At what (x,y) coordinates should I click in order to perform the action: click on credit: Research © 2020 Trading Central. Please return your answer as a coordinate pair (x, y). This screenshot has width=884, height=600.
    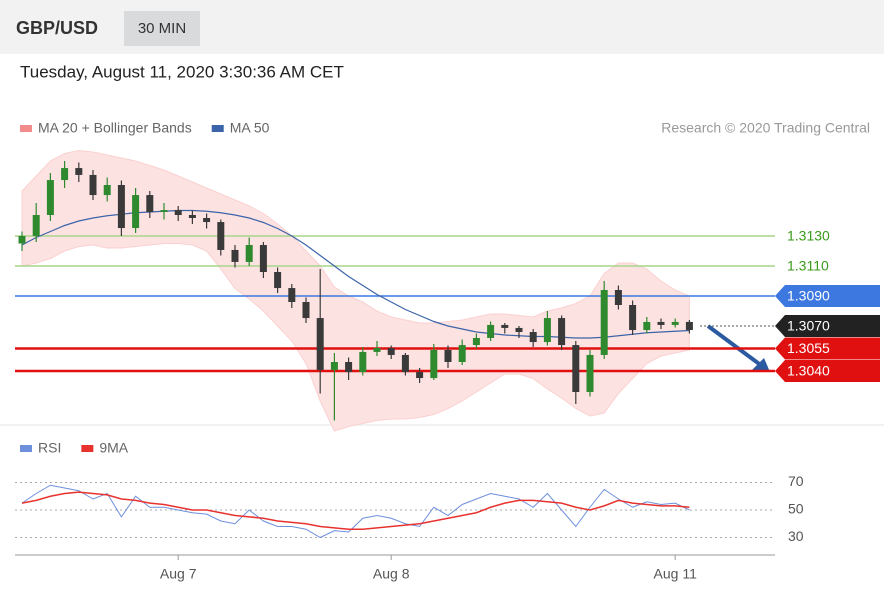
    Looking at the image, I should click on (765, 128).